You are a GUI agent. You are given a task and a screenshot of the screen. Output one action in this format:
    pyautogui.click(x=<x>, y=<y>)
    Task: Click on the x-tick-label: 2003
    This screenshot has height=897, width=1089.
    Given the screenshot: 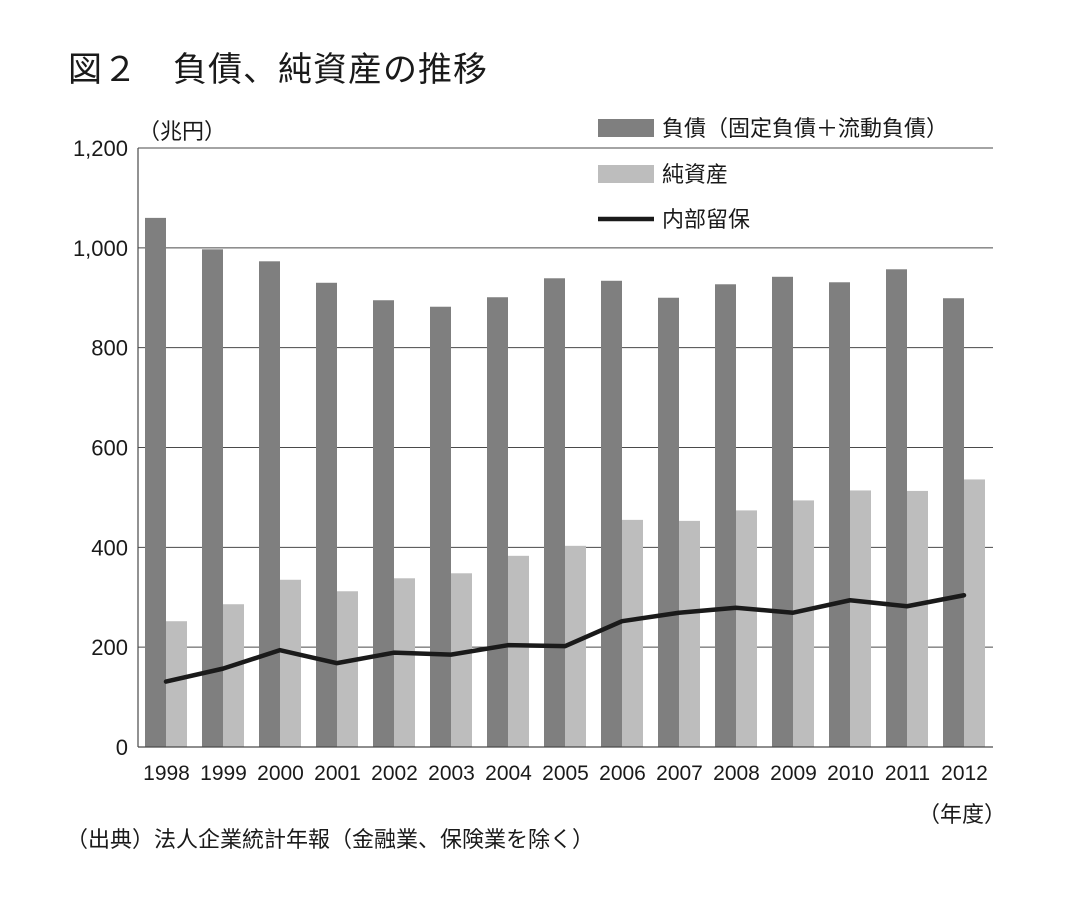 What is the action you would take?
    pyautogui.click(x=451, y=773)
    